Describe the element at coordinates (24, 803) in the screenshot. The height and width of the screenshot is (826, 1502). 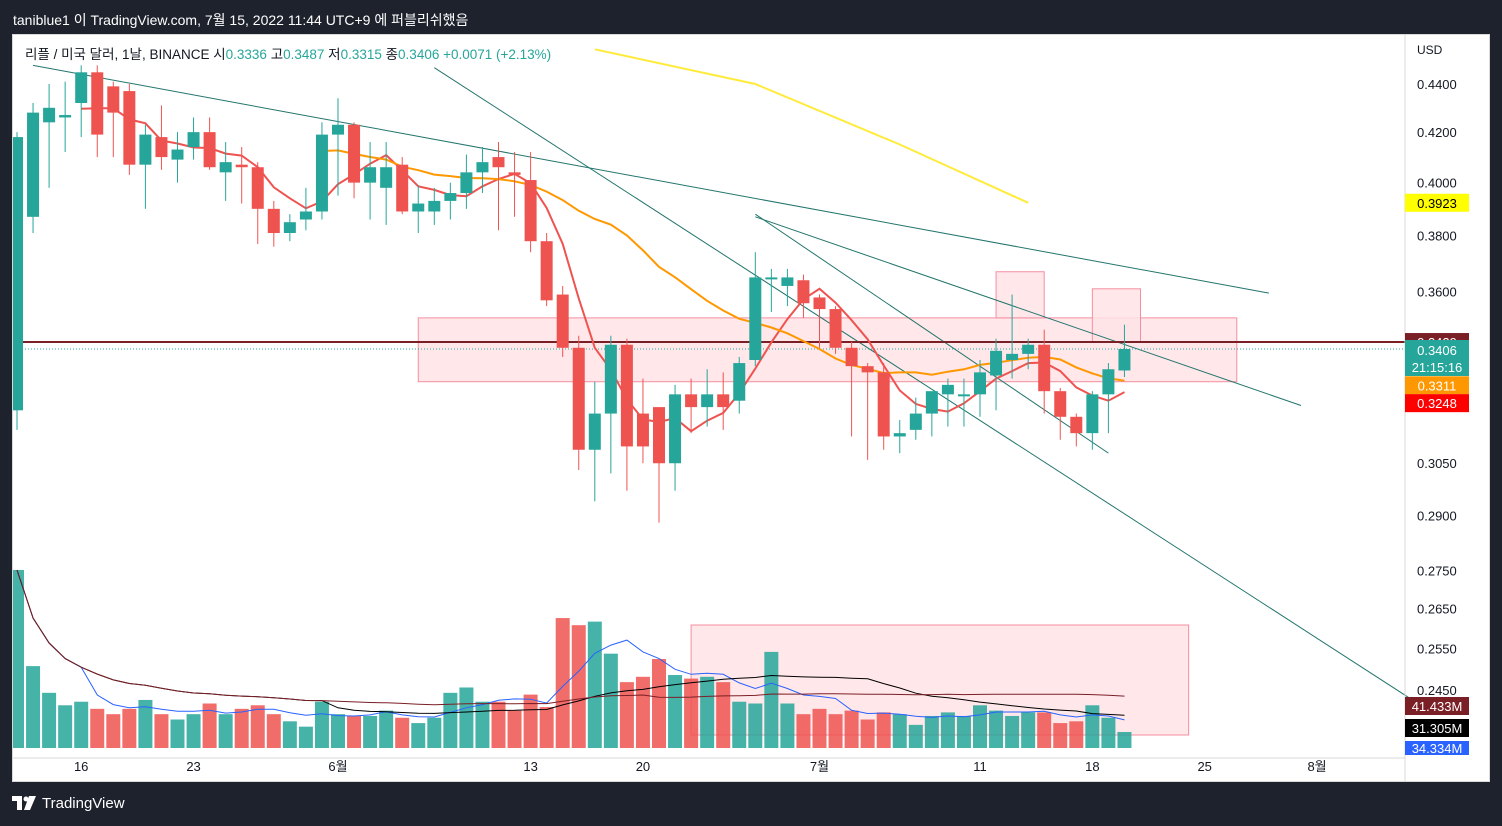
I see `tradingview-logo-icon` at that location.